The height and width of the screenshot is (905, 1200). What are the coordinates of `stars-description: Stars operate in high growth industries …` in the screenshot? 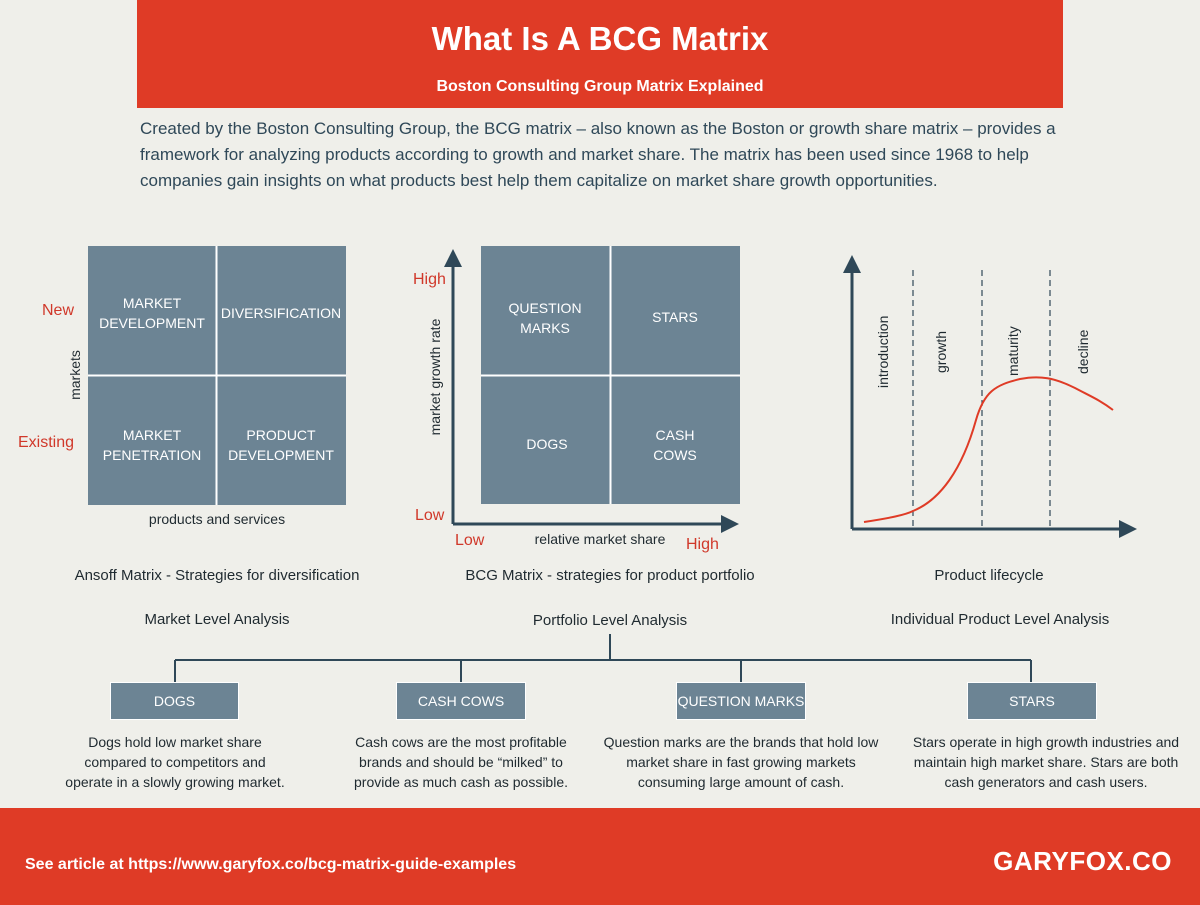 It's located at (1046, 762).